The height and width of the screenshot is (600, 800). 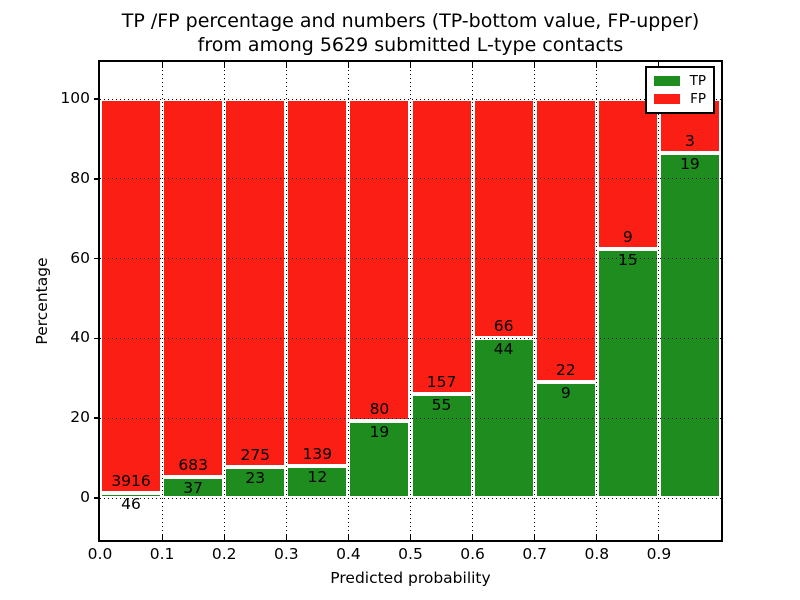 I want to click on y-tick-label: 100, so click(x=75, y=98).